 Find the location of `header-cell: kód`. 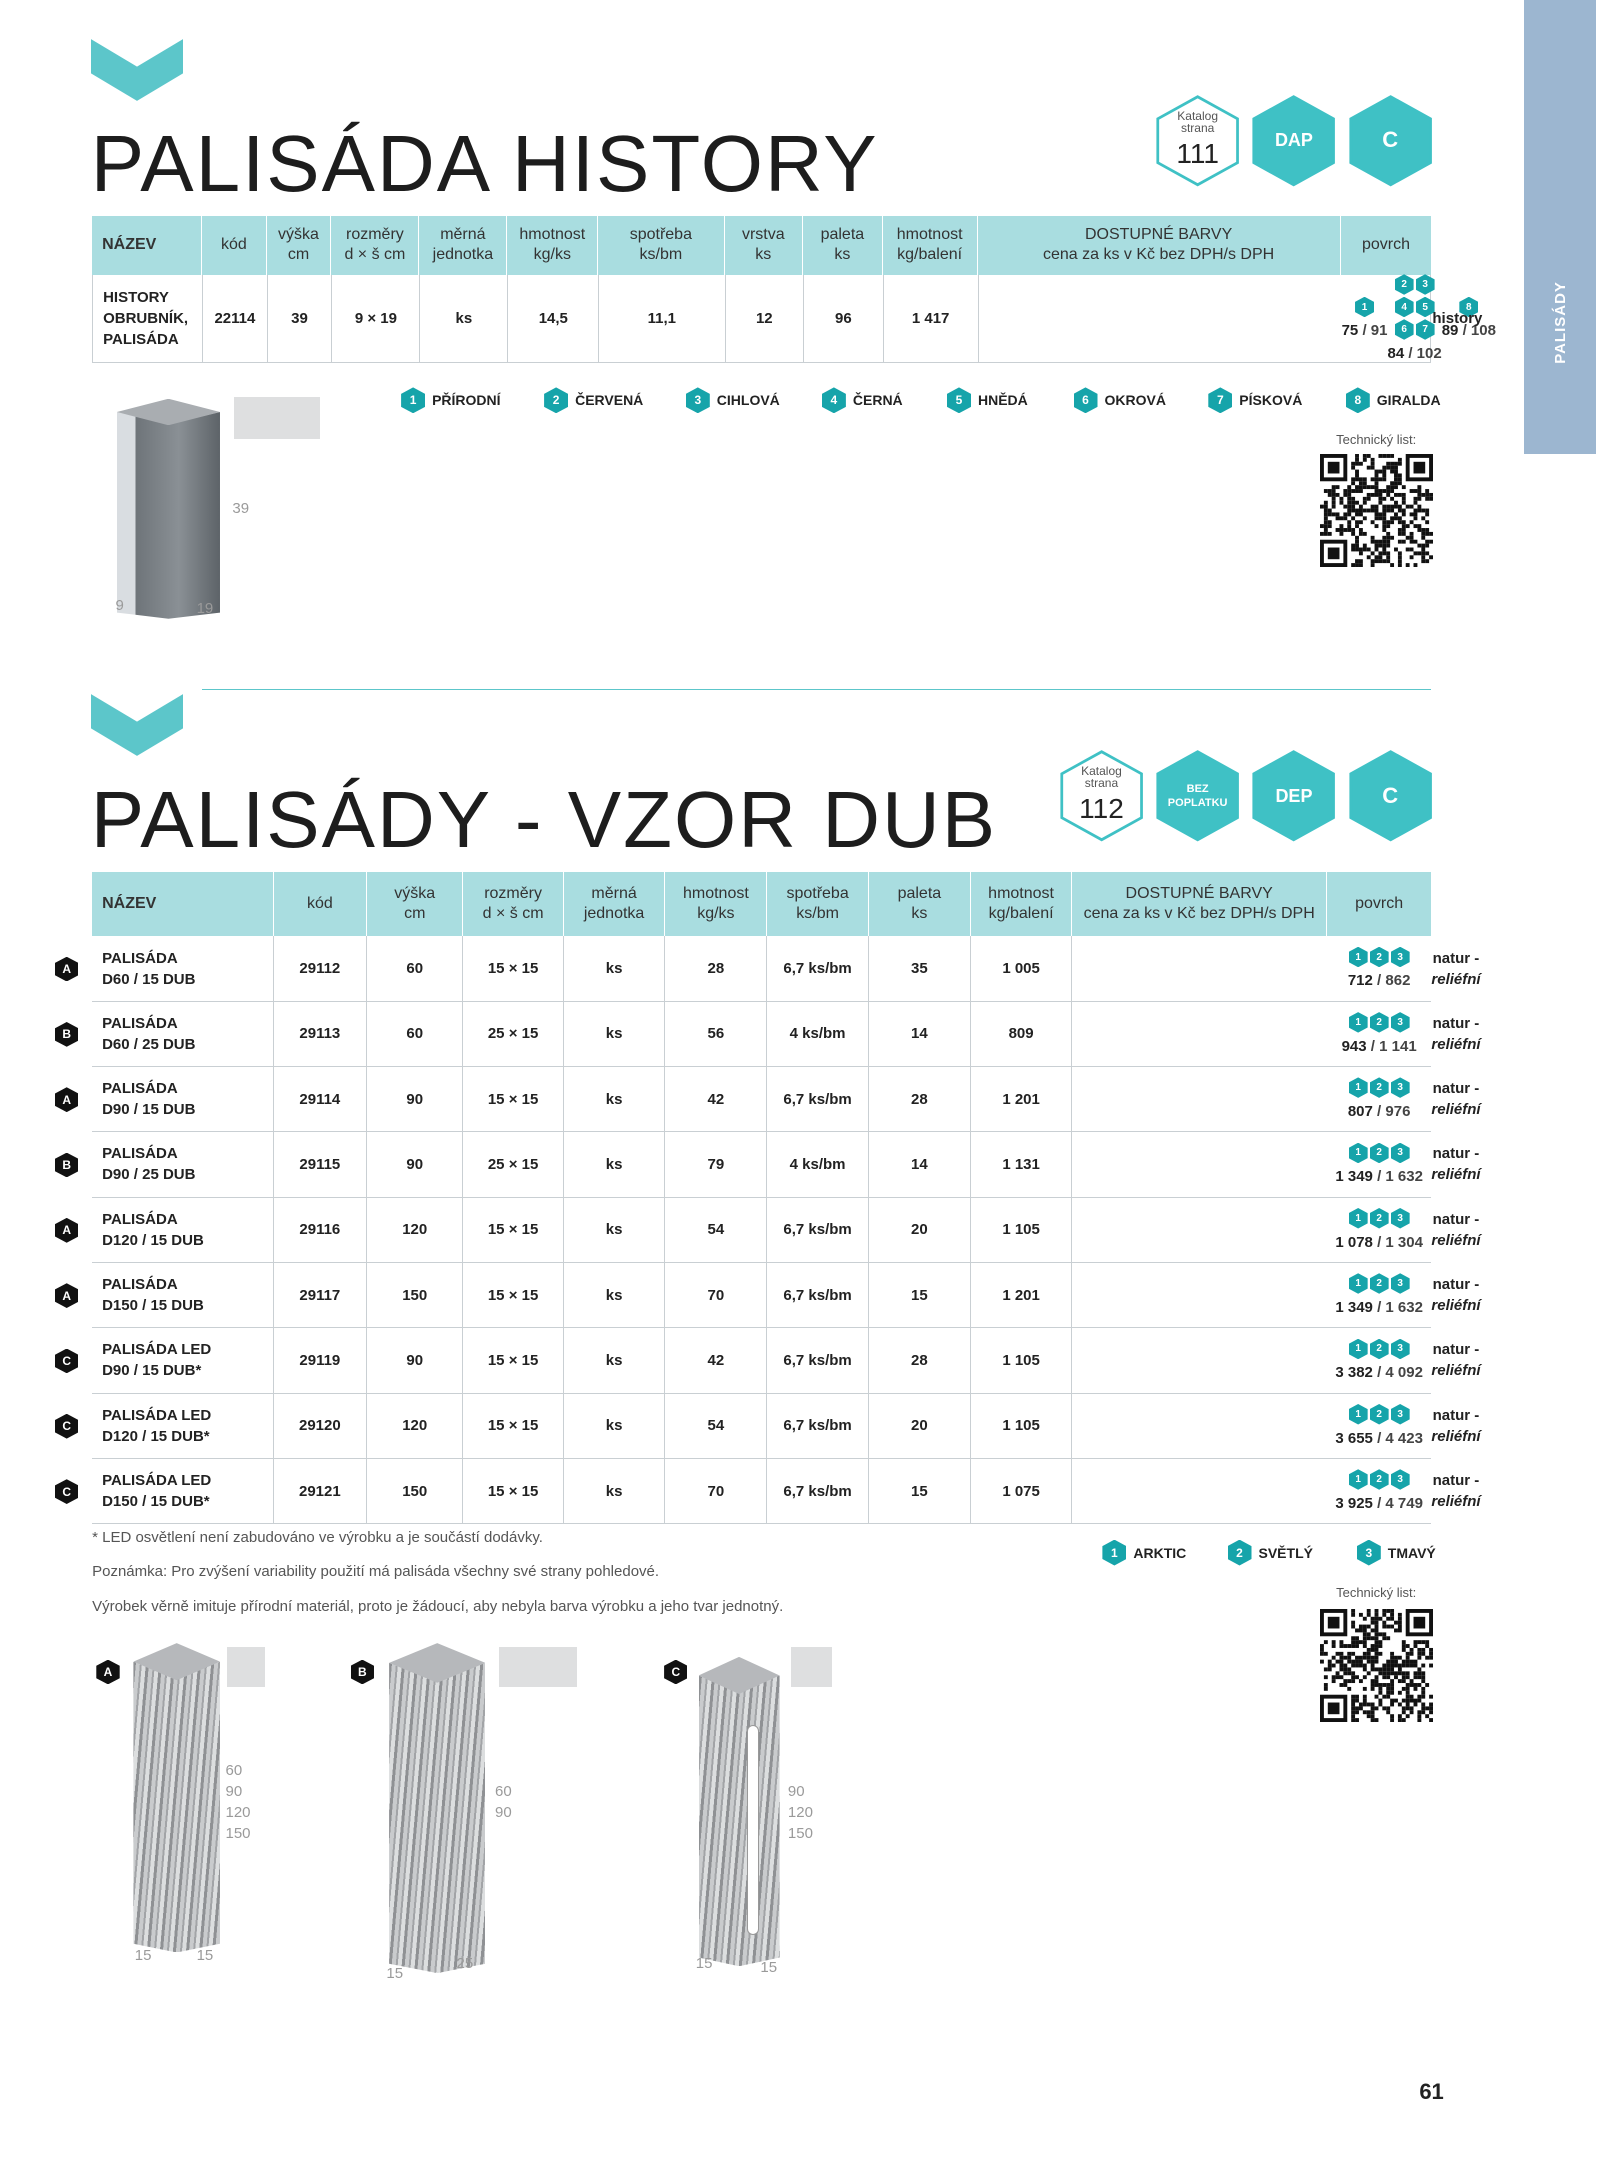

header-cell: kód is located at coordinates (234, 245).